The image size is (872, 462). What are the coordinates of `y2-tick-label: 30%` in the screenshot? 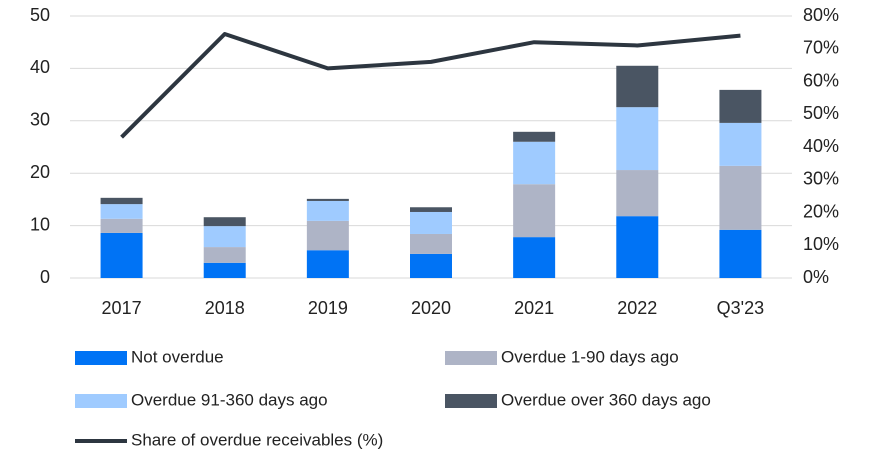 It's located at (821, 179).